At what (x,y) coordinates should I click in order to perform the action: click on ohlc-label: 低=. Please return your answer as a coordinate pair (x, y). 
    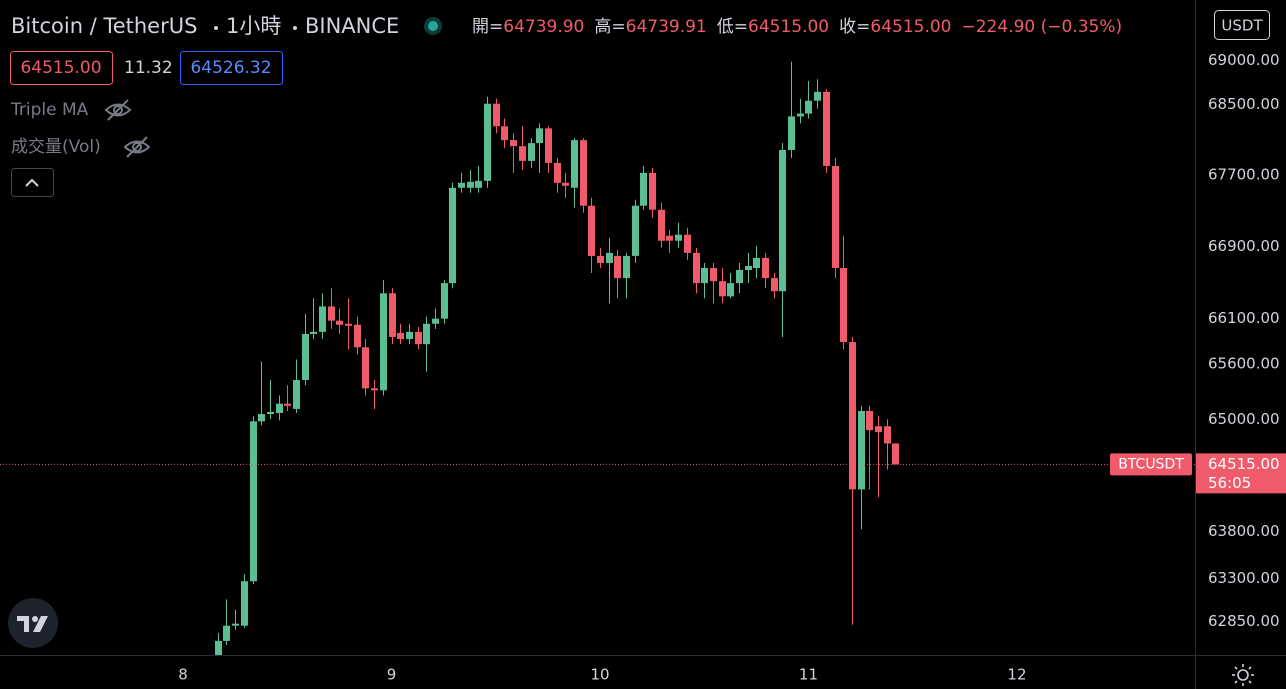
    Looking at the image, I should click on (732, 27).